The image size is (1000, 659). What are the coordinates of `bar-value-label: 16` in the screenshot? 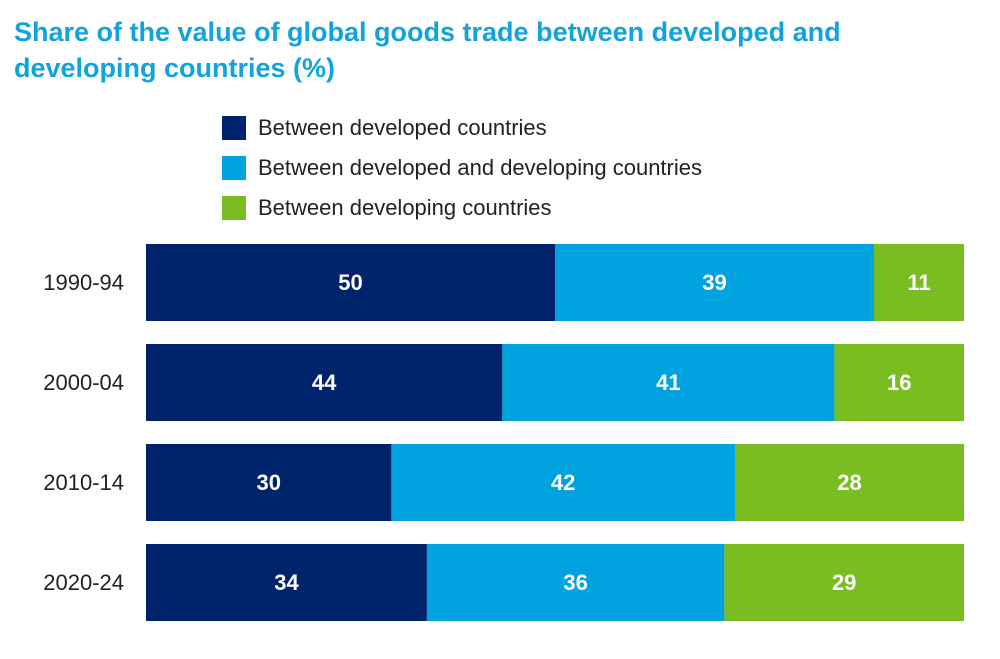 It's located at (899, 382).